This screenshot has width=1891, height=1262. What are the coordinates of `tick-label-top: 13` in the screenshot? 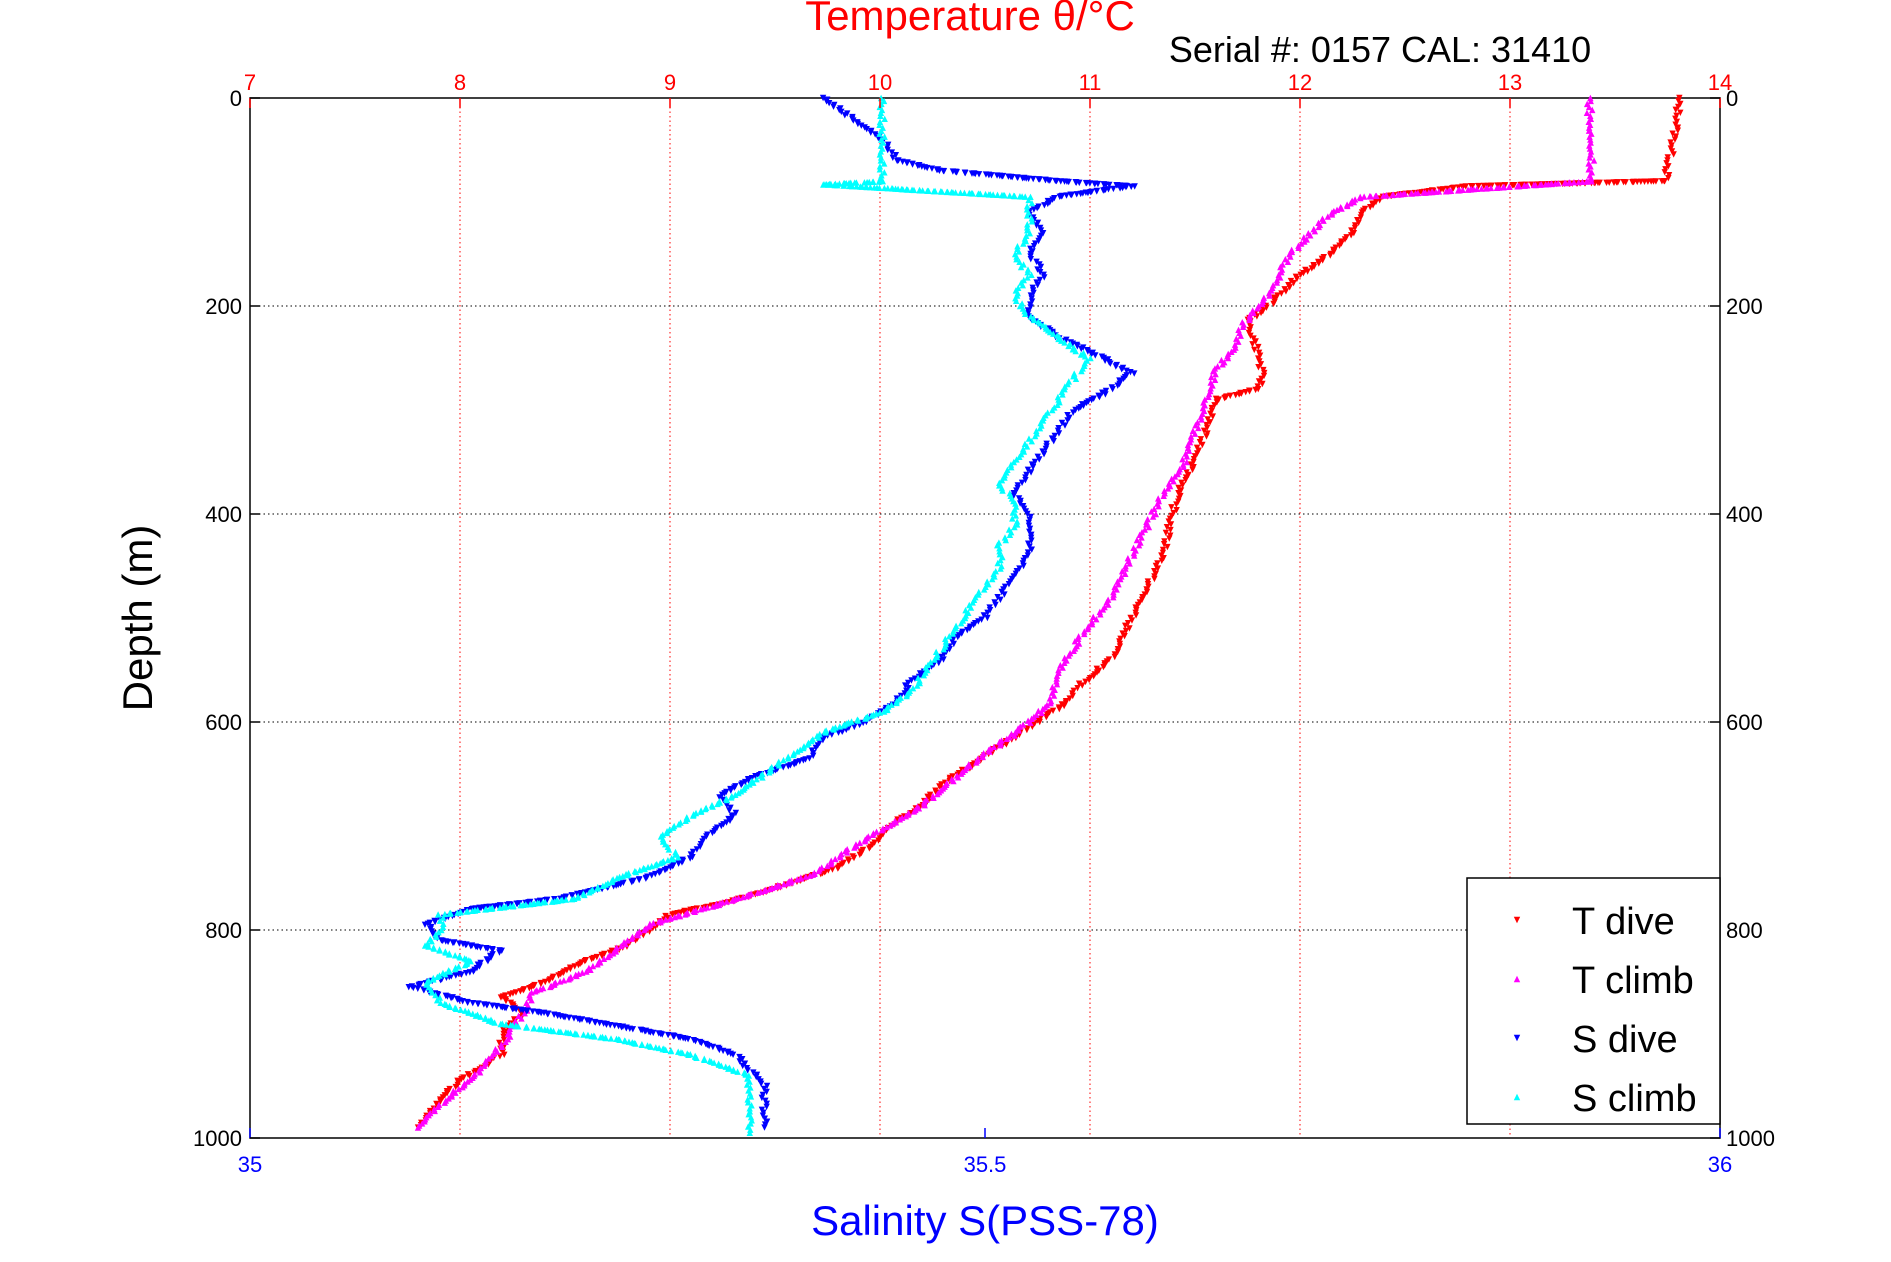 It's located at (1510, 82).